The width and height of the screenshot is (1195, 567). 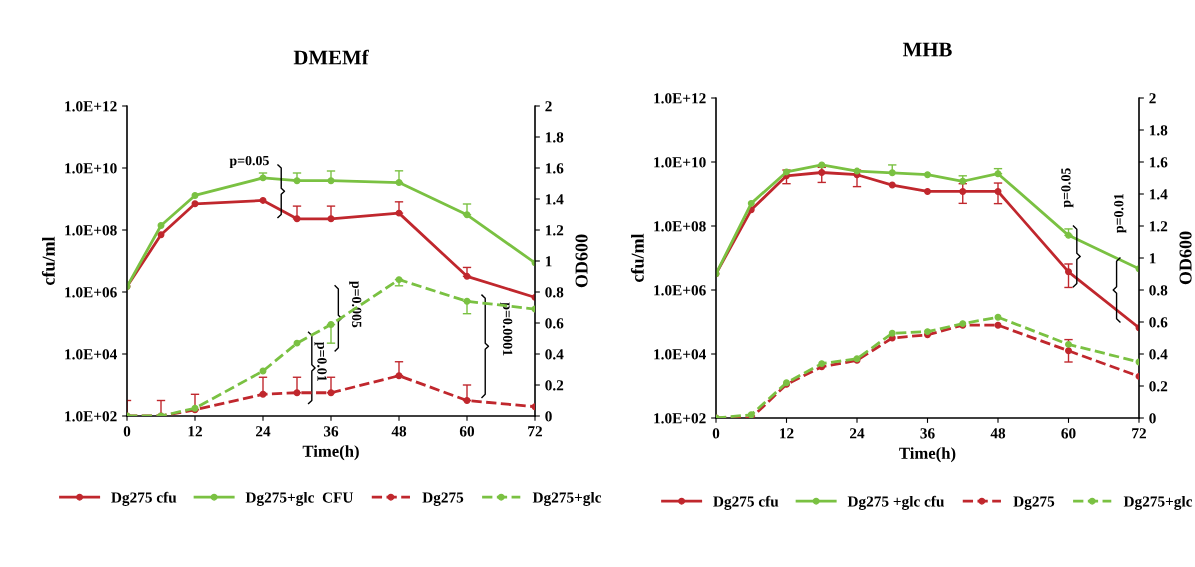 I want to click on chart-title: MHB, so click(x=927, y=49).